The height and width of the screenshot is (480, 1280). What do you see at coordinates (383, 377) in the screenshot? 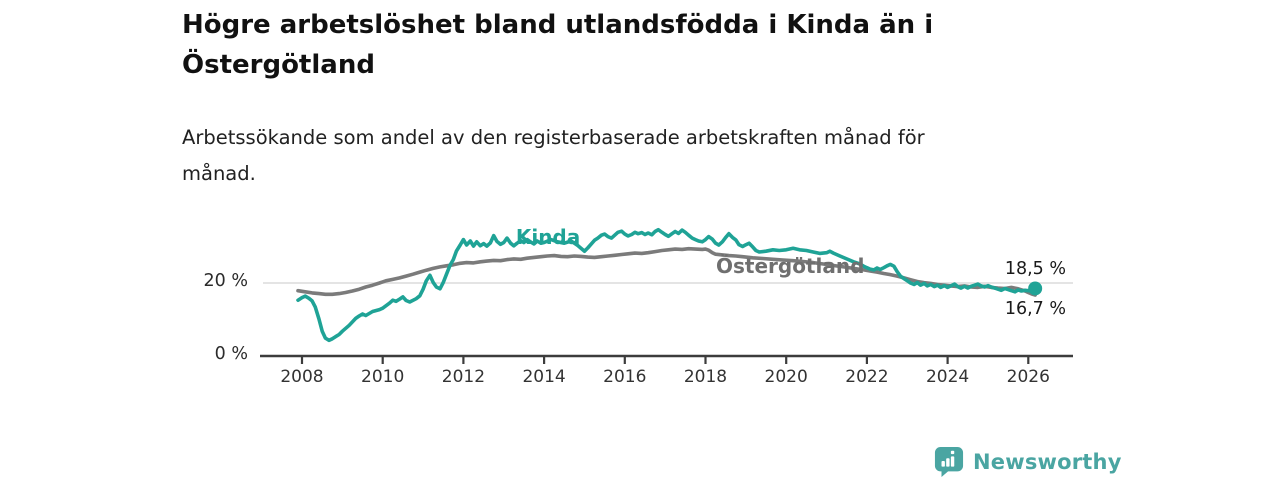
I see `x-tick-label: 2010` at bounding box center [383, 377].